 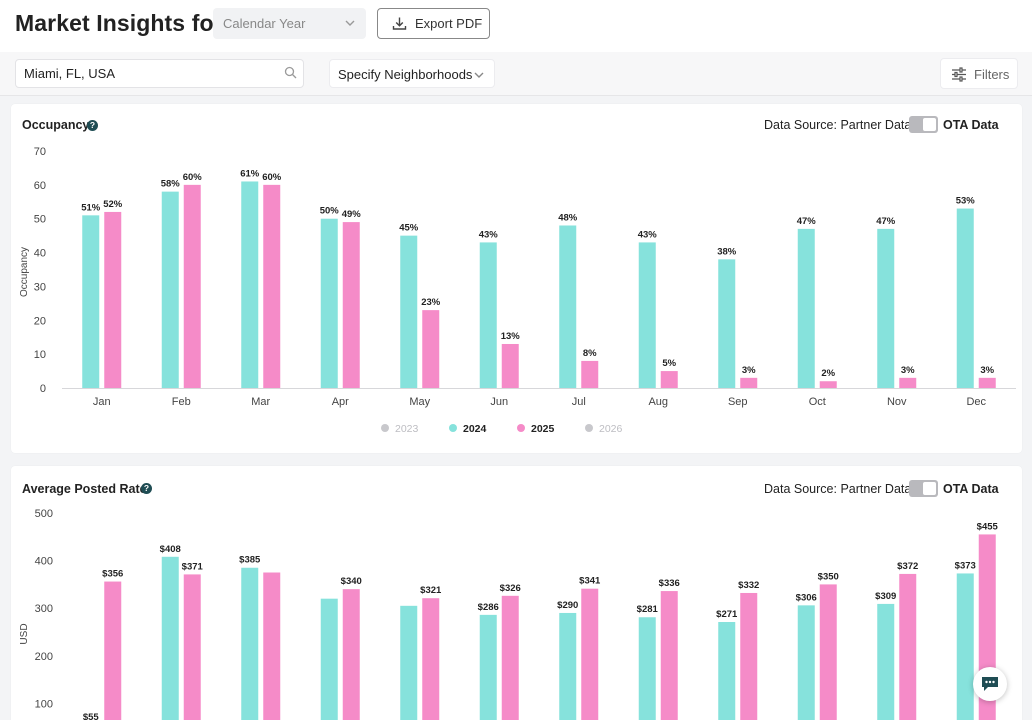 I want to click on chat-icon, so click(x=990, y=684).